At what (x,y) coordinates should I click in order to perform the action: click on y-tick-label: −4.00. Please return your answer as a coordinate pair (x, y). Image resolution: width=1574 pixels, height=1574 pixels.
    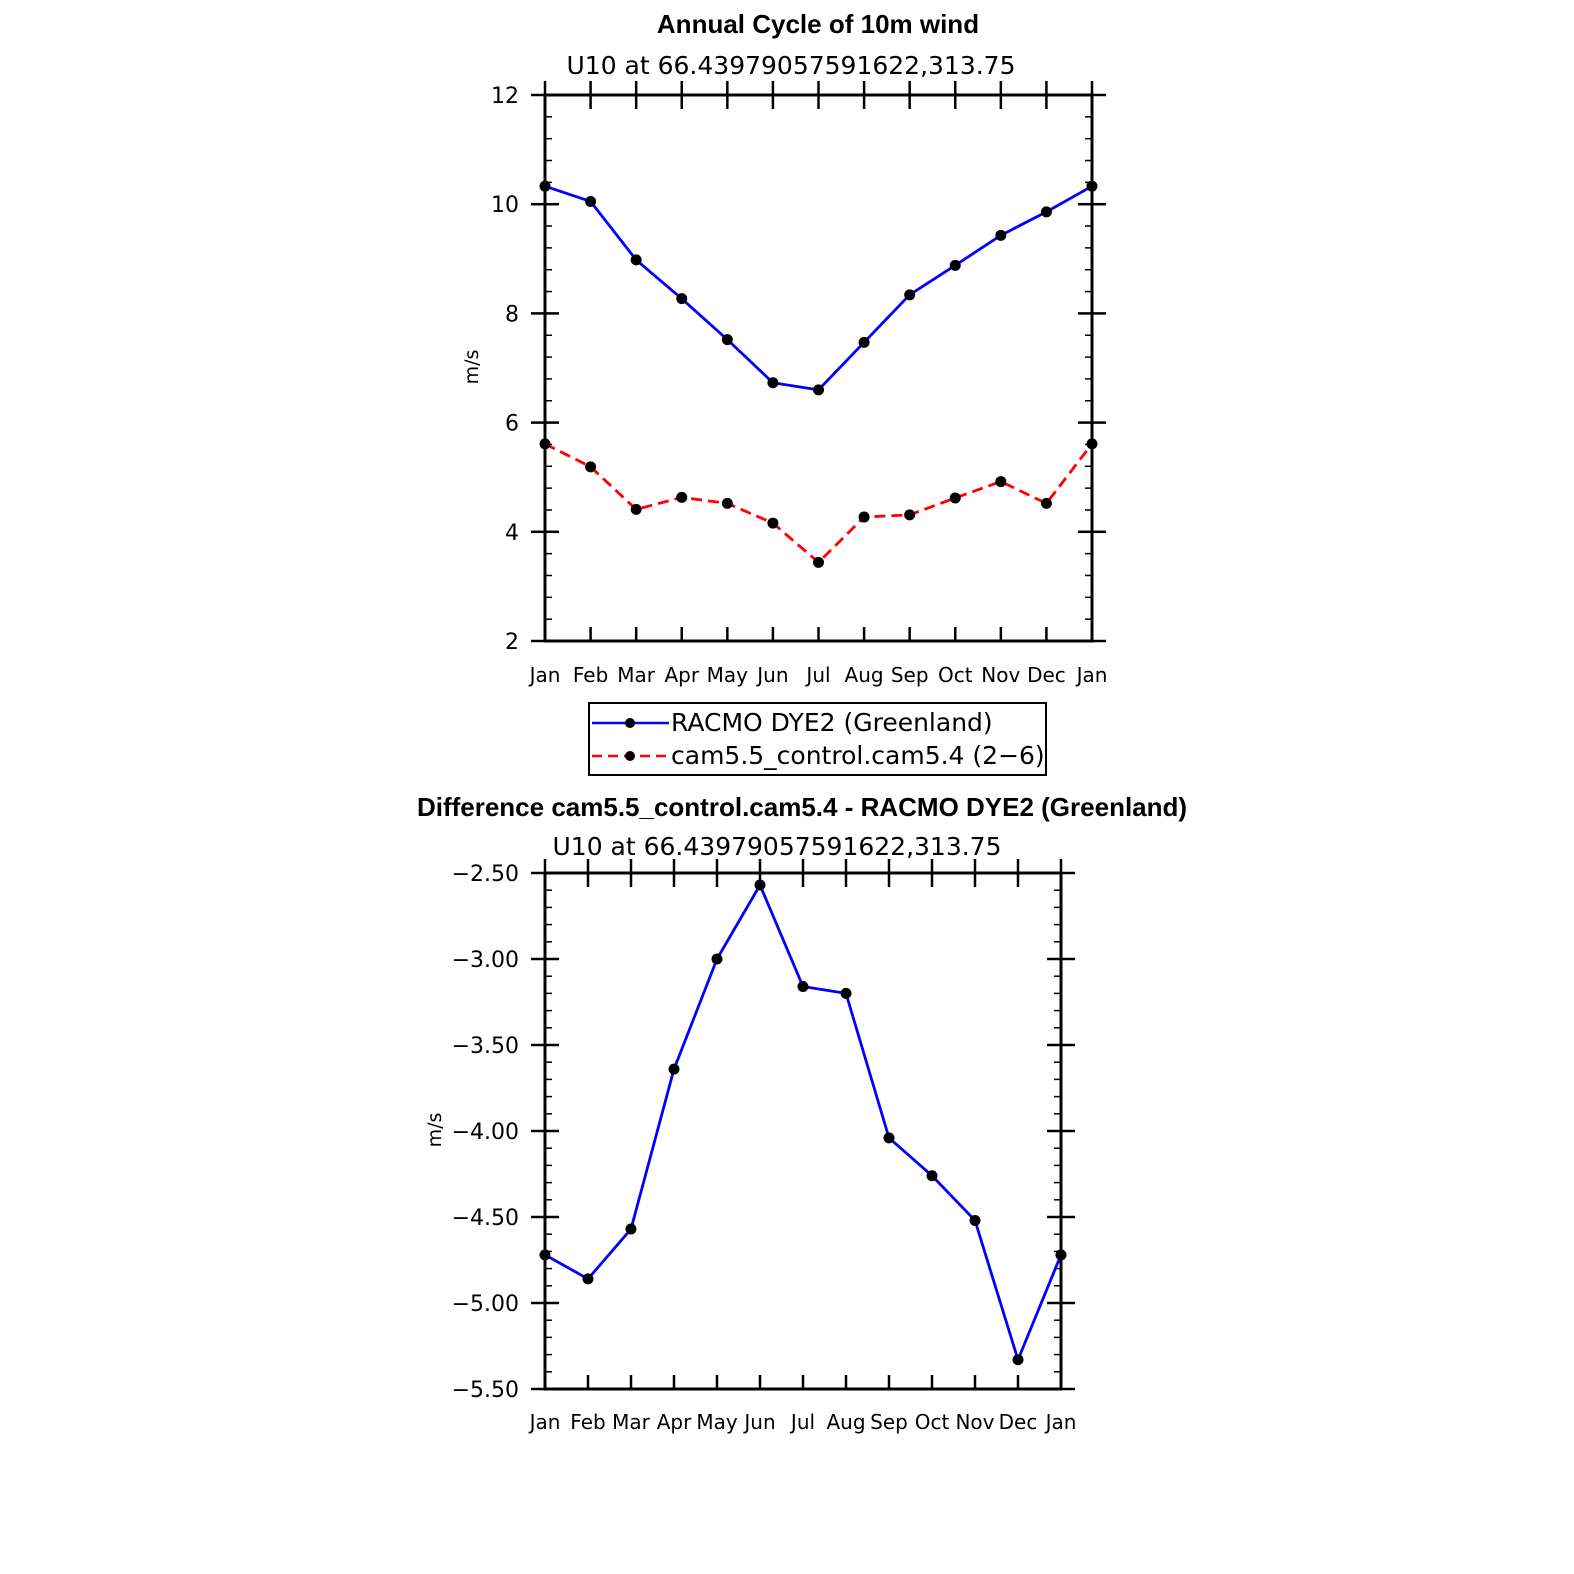
    Looking at the image, I should click on (485, 1132).